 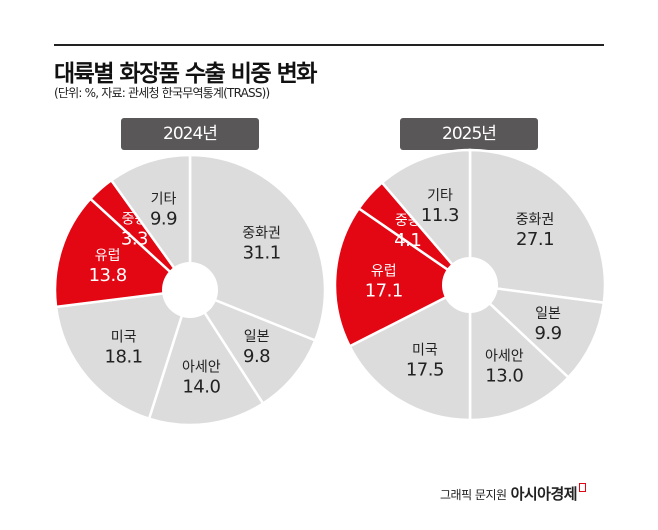 What do you see at coordinates (134, 238) in the screenshot?
I see `slice-value: 3.3` at bounding box center [134, 238].